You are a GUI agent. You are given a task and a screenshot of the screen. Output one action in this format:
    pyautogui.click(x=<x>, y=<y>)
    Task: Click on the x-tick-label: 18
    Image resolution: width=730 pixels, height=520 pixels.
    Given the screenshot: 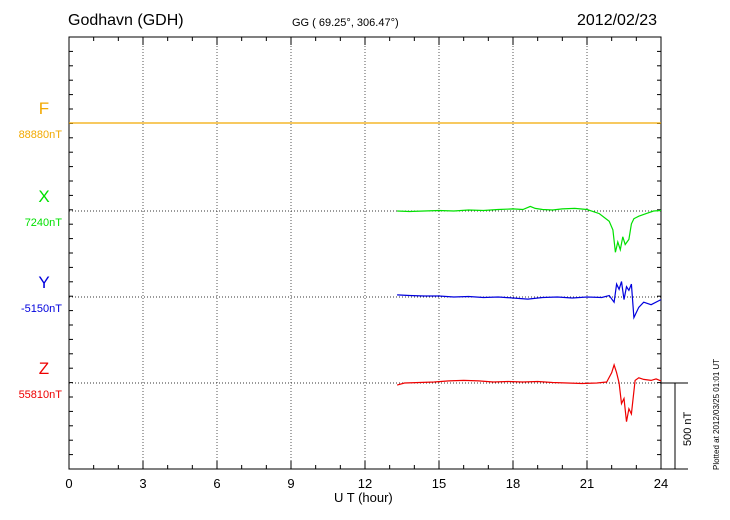 What is the action you would take?
    pyautogui.click(x=513, y=483)
    